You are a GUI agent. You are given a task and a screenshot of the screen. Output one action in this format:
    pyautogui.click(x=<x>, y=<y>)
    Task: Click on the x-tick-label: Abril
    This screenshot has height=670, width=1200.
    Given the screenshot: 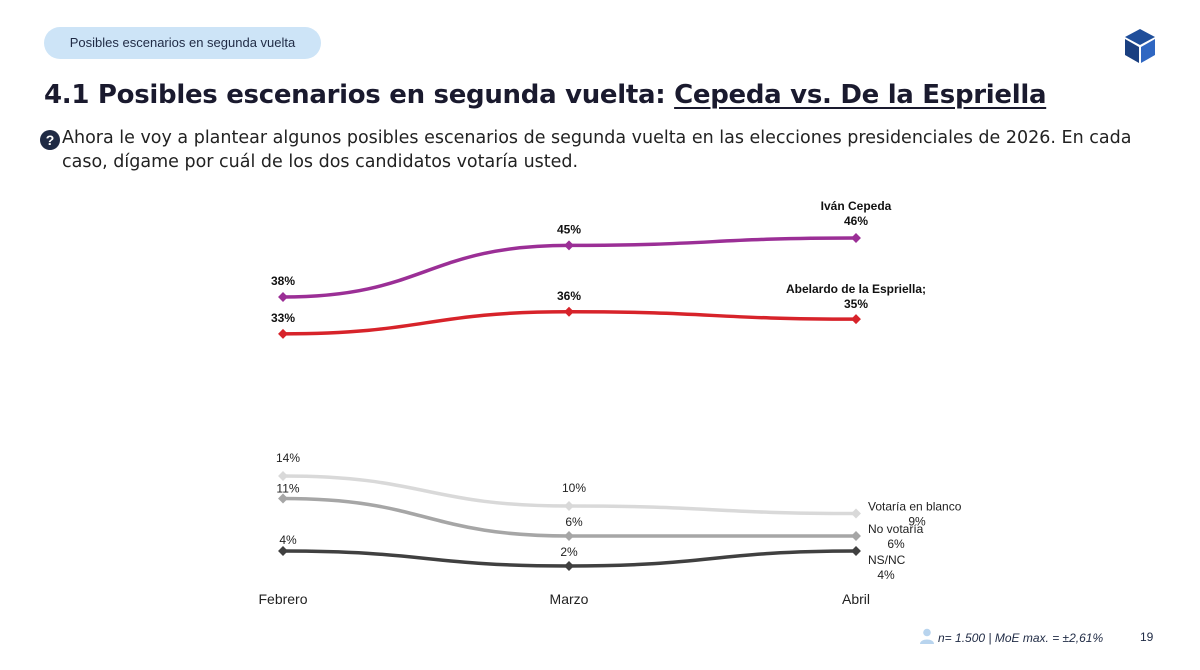 What is the action you would take?
    pyautogui.click(x=856, y=599)
    